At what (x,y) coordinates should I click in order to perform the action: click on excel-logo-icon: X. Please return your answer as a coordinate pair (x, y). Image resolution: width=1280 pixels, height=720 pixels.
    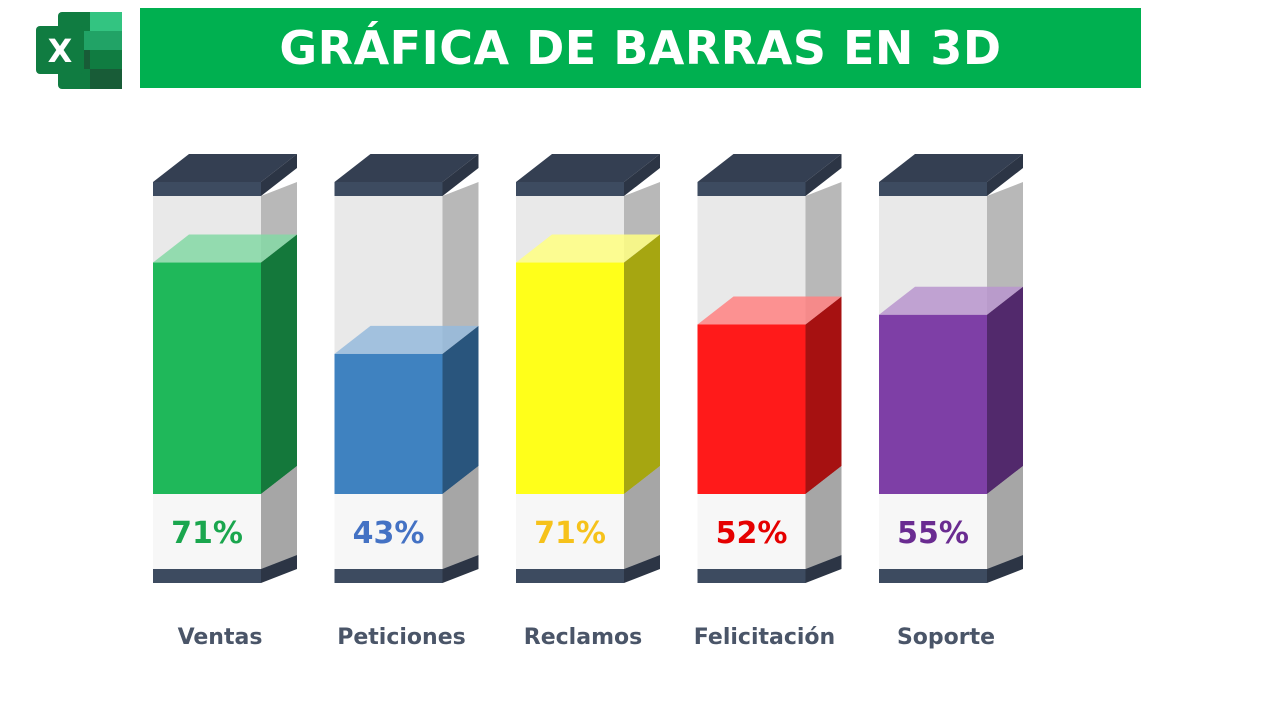
    Looking at the image, I should click on (79, 50).